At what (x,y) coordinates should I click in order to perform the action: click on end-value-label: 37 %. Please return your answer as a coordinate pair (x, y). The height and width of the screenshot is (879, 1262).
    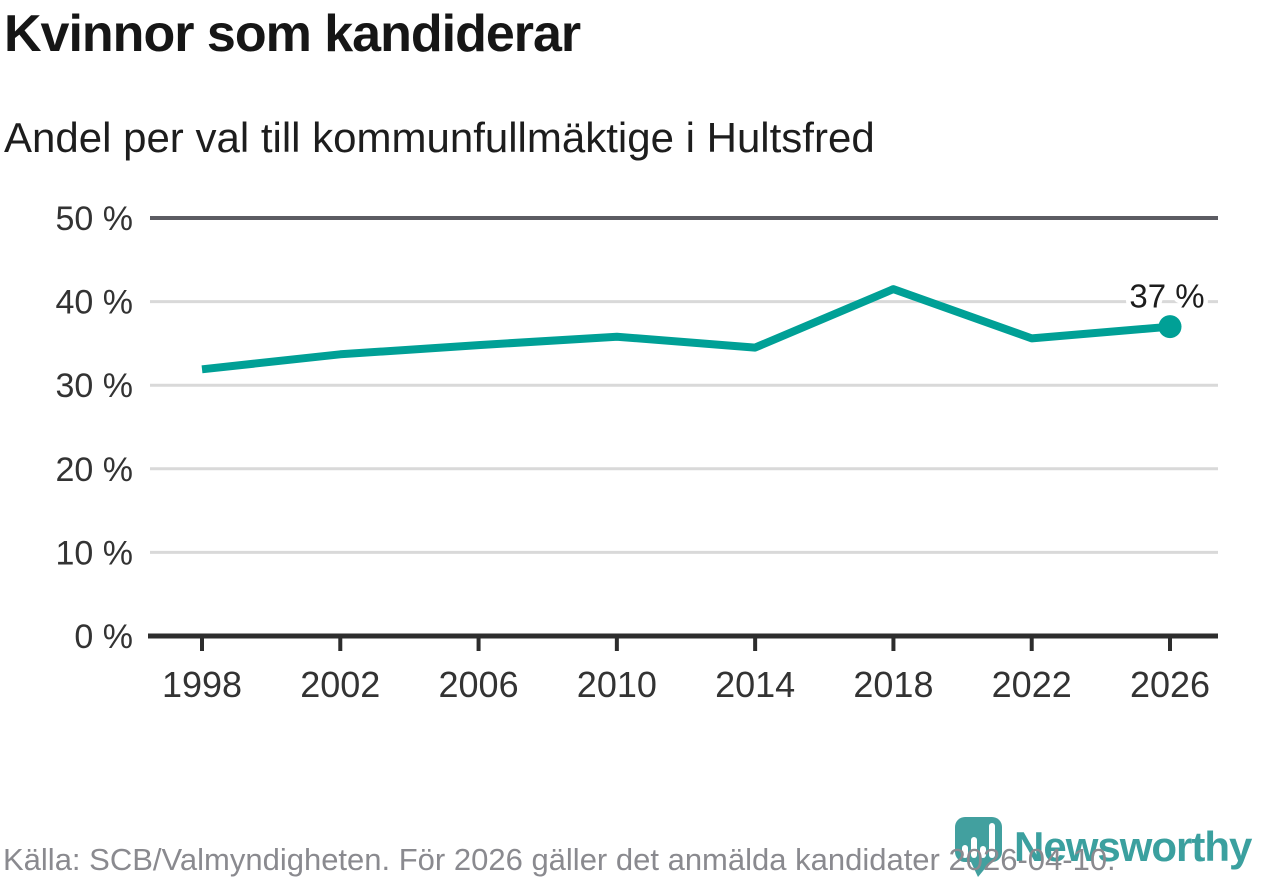
    Looking at the image, I should click on (1166, 296).